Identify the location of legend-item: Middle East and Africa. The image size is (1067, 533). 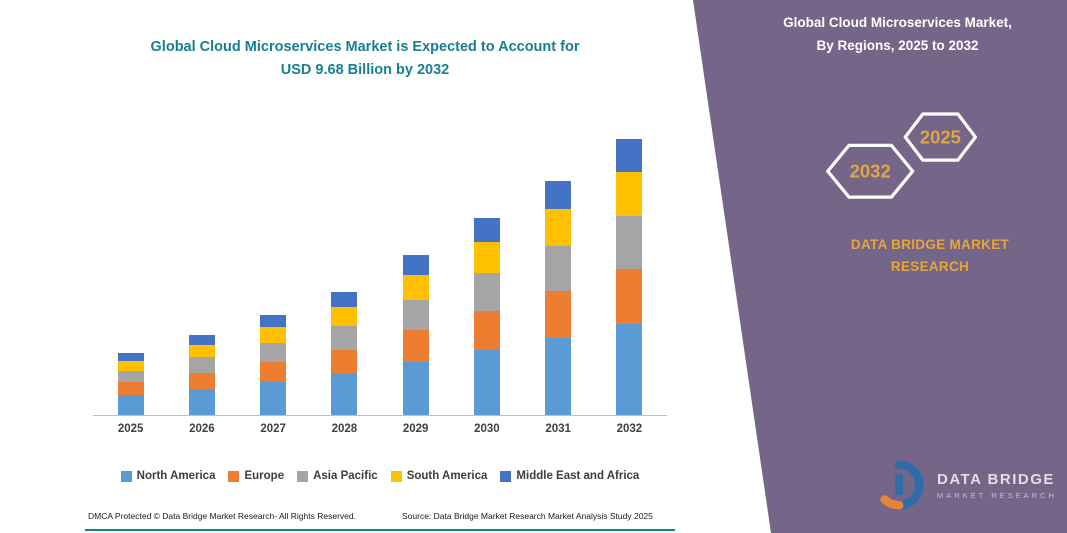
(569, 476).